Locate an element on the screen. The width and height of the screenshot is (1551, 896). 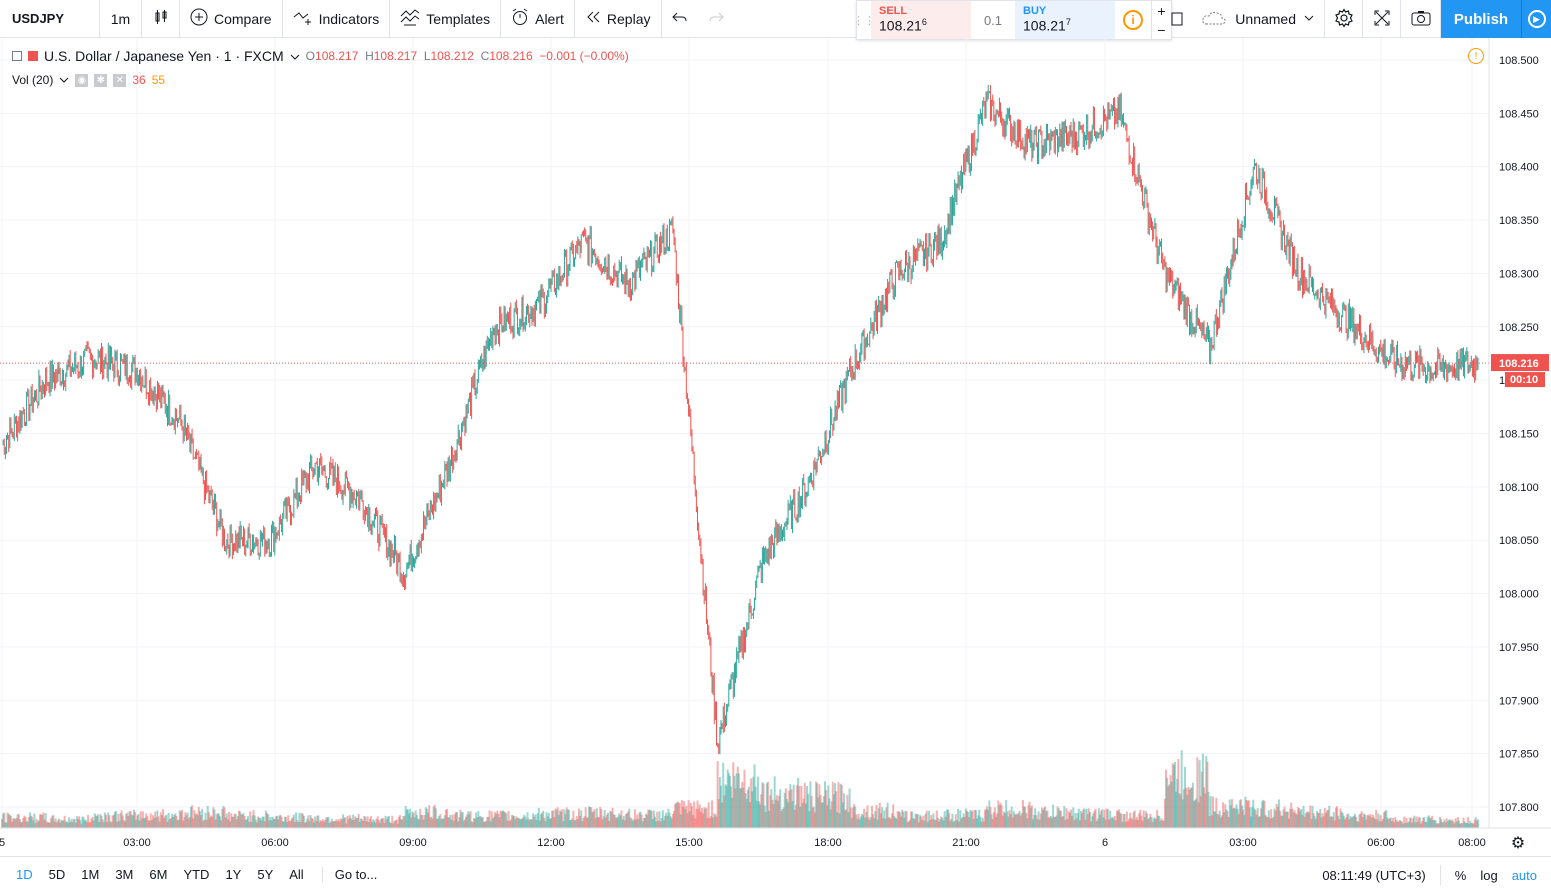
drag-handle-icon: ⋮⋮ is located at coordinates (864, 20).